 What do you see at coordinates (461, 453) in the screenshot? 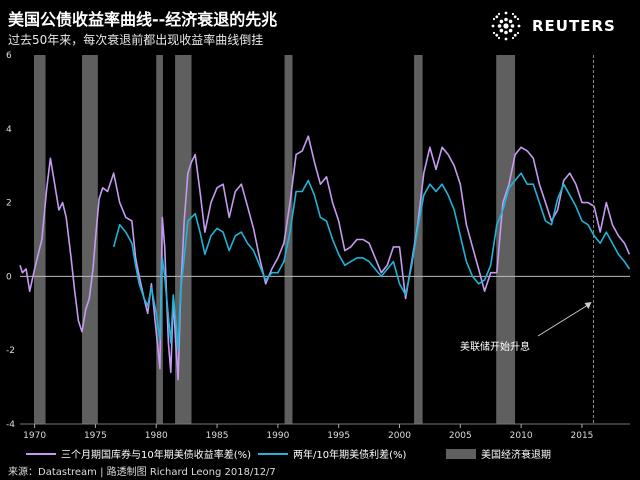
I see `legend-swatch-recession` at bounding box center [461, 453].